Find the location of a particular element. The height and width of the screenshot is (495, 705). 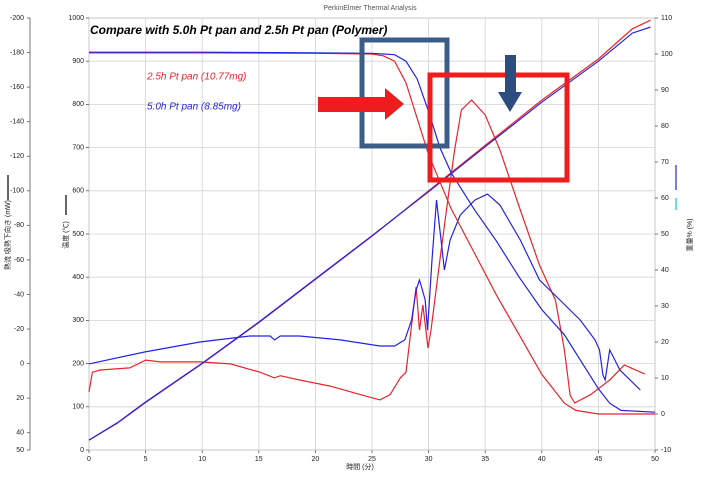

y-tick-label: -80 is located at coordinates (19, 225).